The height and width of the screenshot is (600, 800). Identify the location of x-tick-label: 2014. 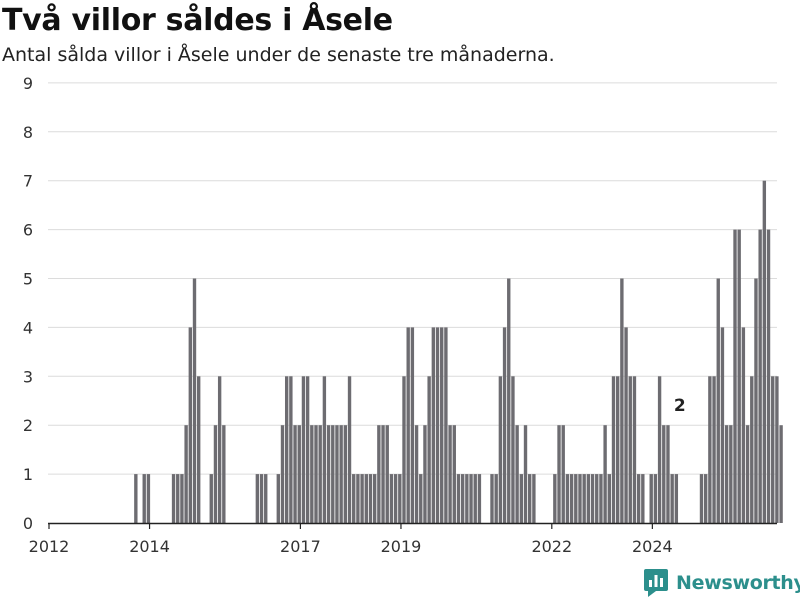
(149, 546).